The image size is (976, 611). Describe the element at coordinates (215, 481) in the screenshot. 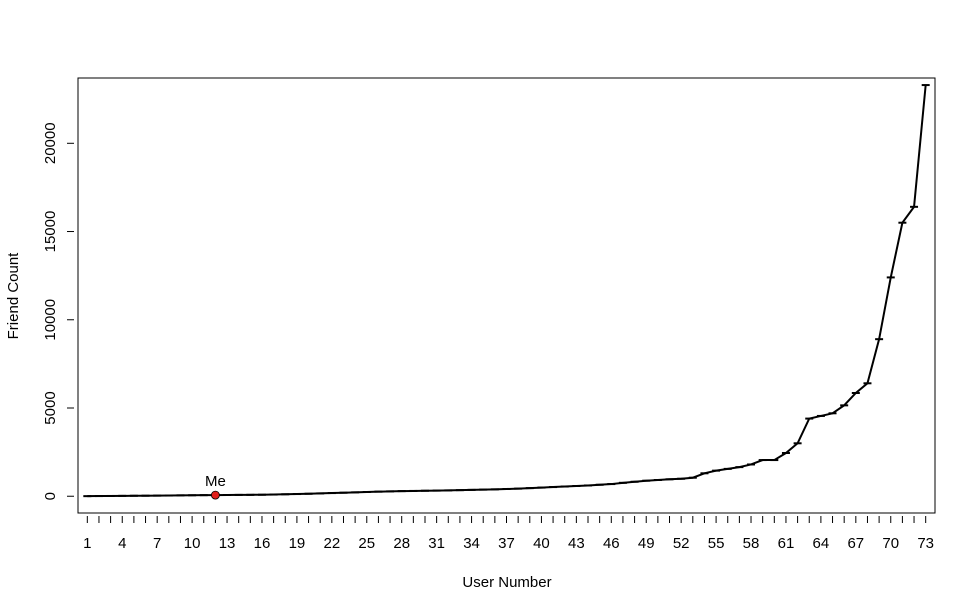

I see `me-annotation-label: Me` at that location.